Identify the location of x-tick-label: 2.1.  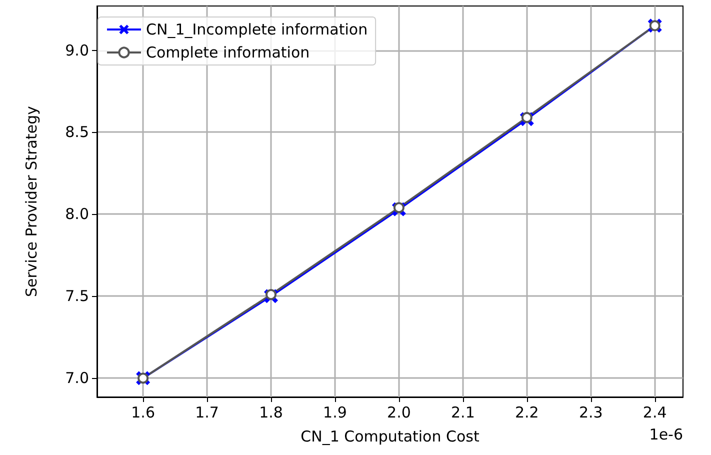
(463, 413).